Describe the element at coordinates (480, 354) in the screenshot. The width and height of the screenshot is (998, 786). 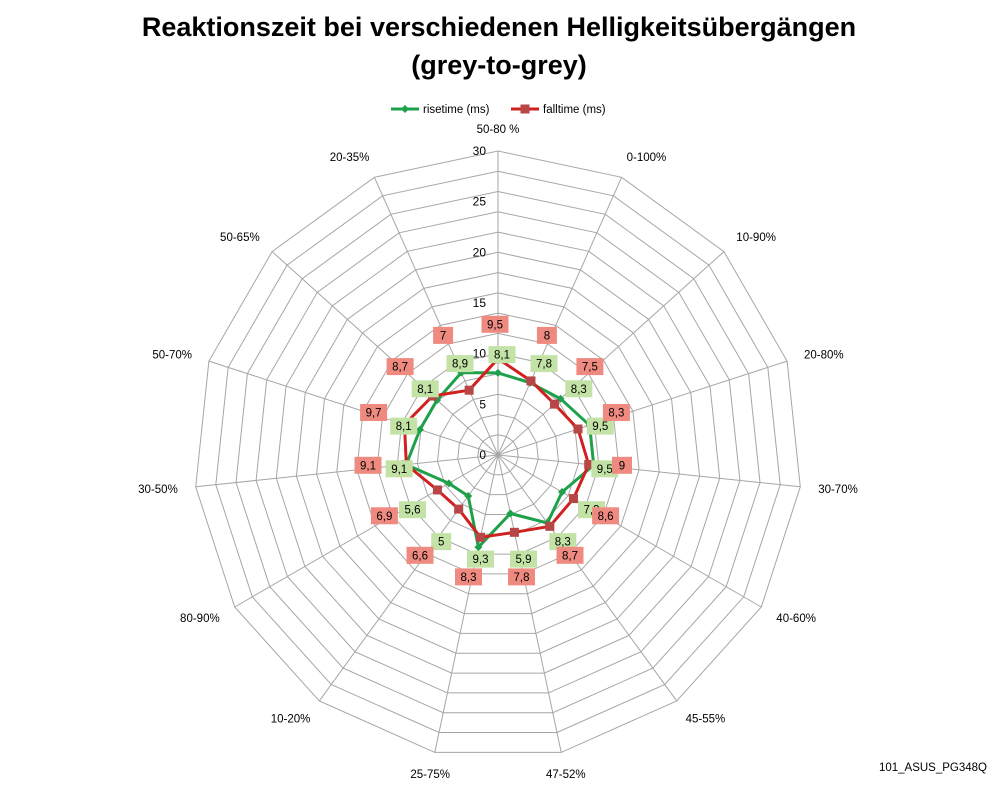
I see `radial-tick-label: 10` at that location.